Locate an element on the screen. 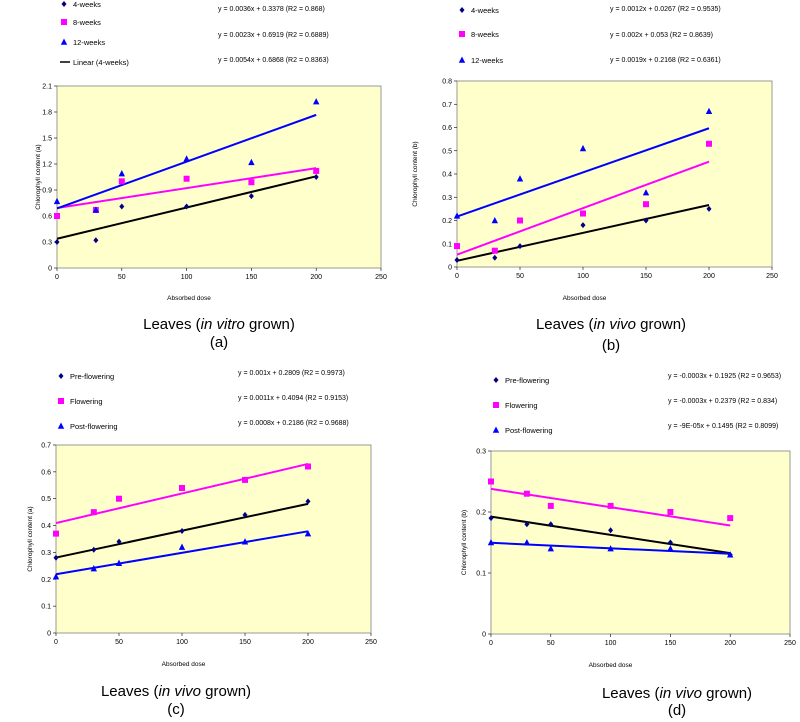 The image size is (800, 722). x-tick-label: 150 is located at coordinates (646, 276).